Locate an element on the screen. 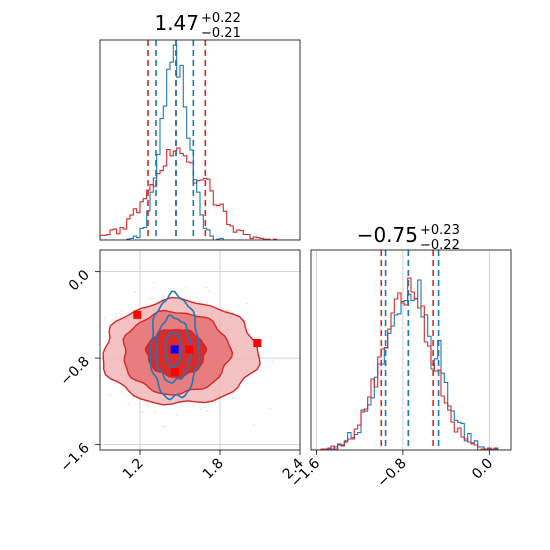 This screenshot has width=550, height=550. blue-marker is located at coordinates (174, 349).